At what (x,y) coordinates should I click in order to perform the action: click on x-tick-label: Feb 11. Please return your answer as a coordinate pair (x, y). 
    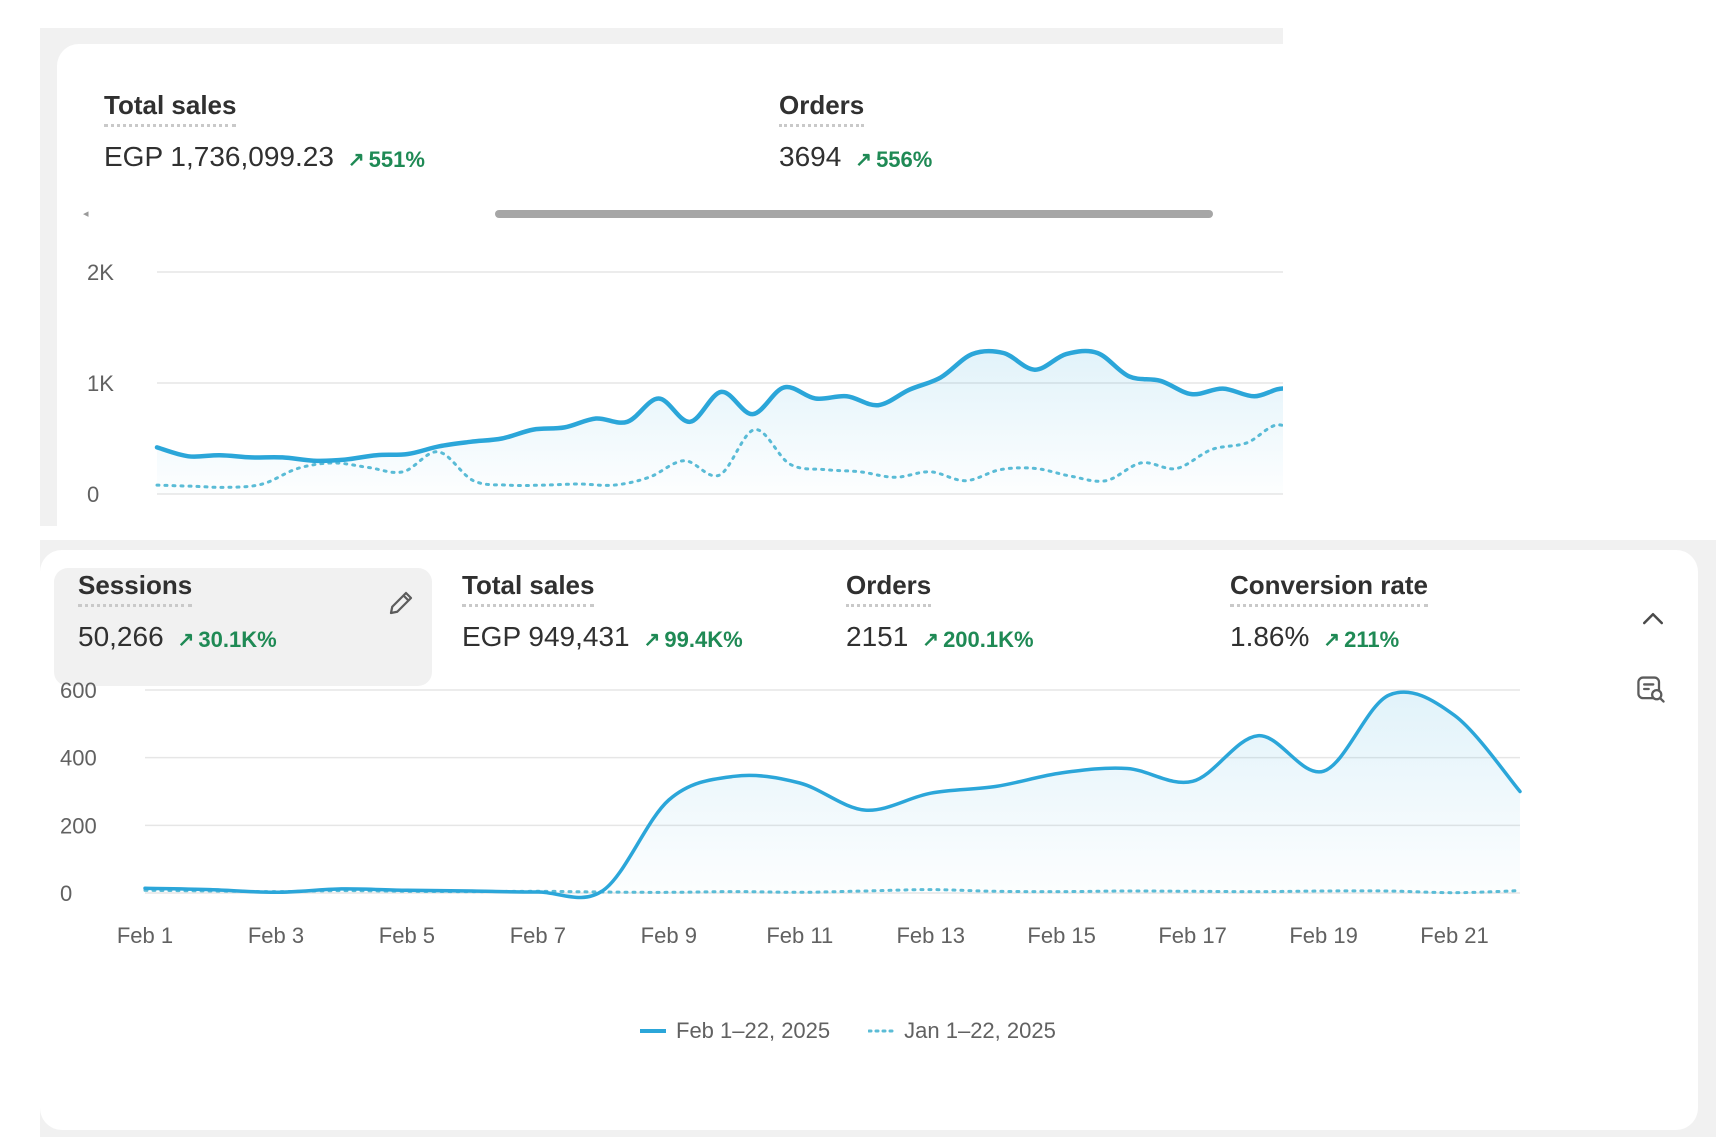
    Looking at the image, I should click on (799, 935).